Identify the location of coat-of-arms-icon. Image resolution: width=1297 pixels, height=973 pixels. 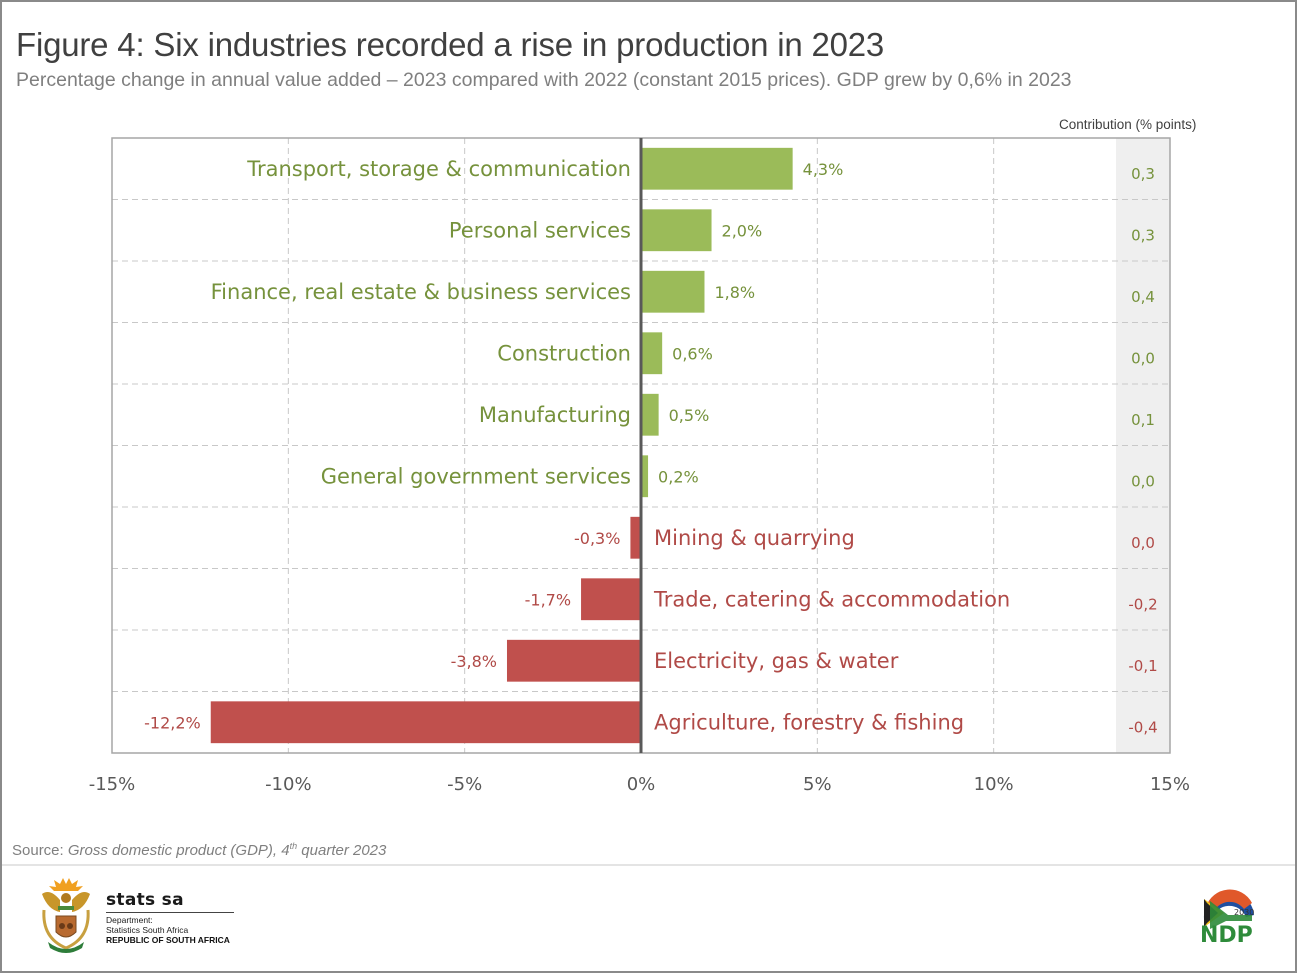
(66, 915).